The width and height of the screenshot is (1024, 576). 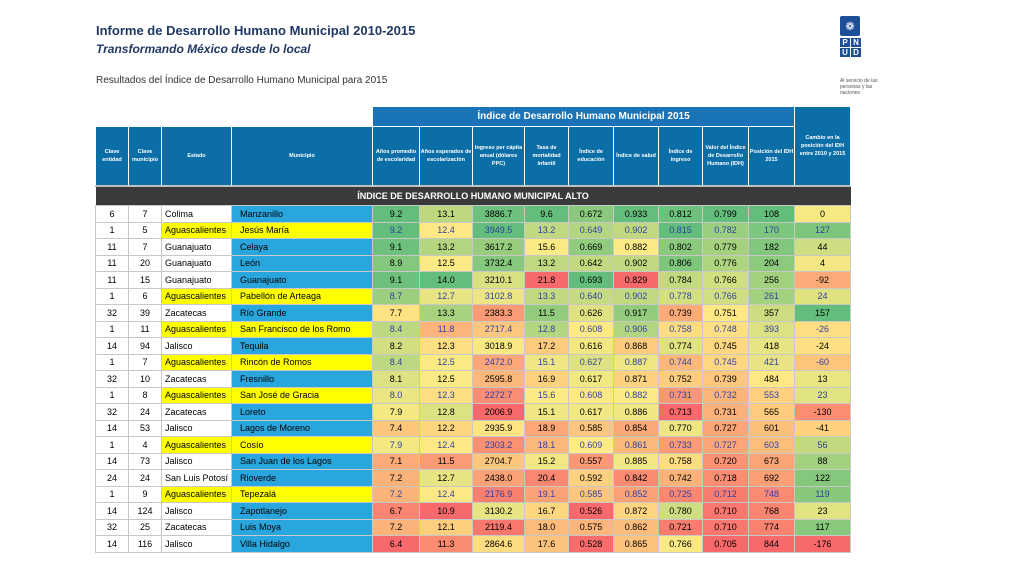 What do you see at coordinates (771, 412) in the screenshot?
I see `posicion-idh-cell: 565` at bounding box center [771, 412].